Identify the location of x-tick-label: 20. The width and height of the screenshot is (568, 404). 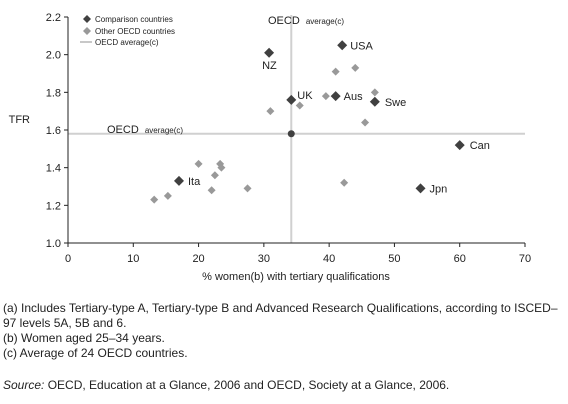
(198, 259).